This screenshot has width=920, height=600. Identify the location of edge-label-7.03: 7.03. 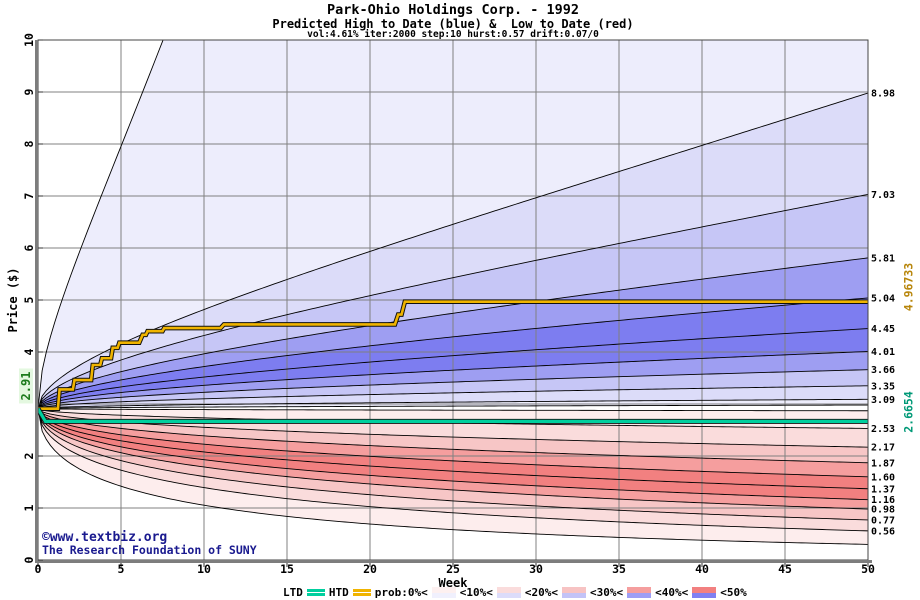
(883, 195).